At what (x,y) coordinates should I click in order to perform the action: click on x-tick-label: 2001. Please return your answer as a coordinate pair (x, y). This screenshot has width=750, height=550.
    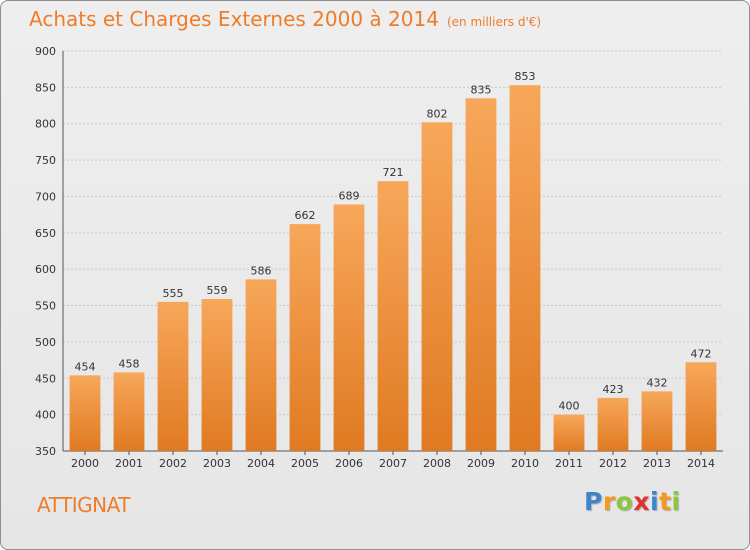
    Looking at the image, I should click on (129, 463).